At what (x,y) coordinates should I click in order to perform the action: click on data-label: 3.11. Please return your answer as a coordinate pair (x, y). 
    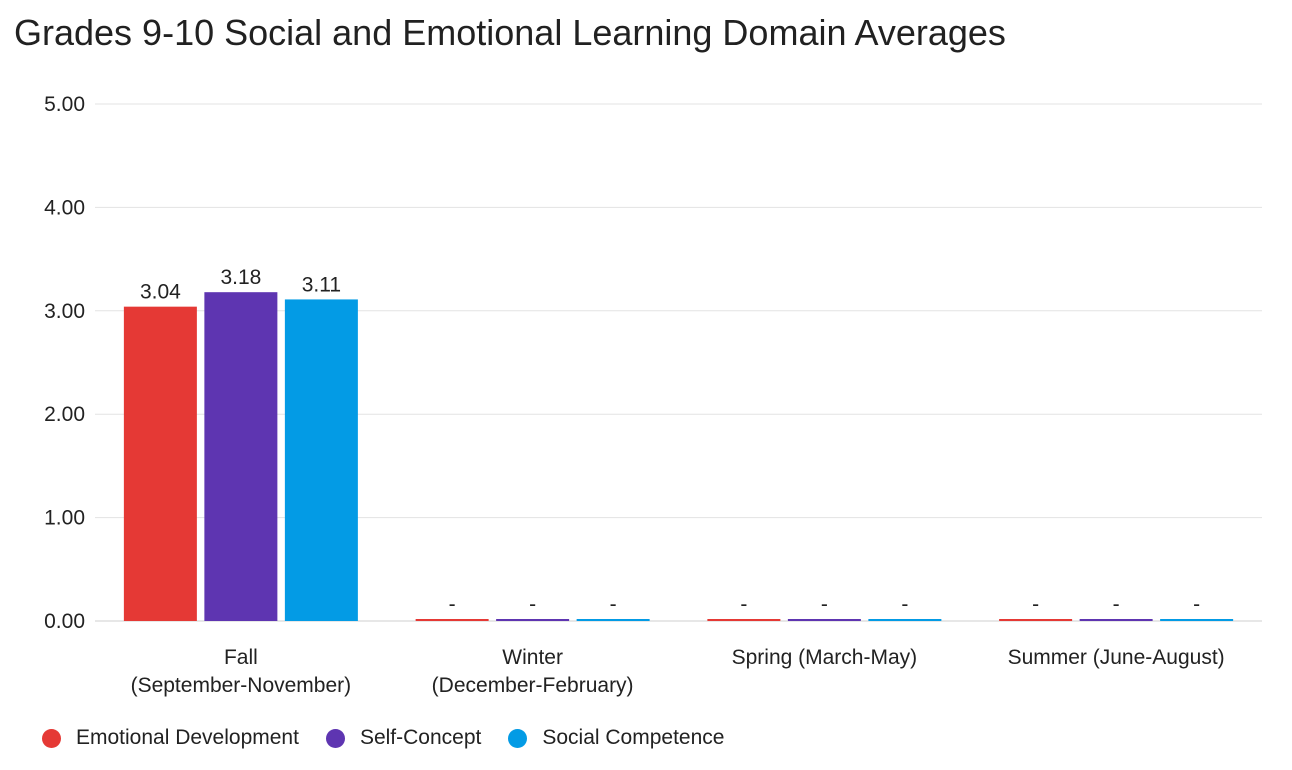
    Looking at the image, I should click on (321, 284).